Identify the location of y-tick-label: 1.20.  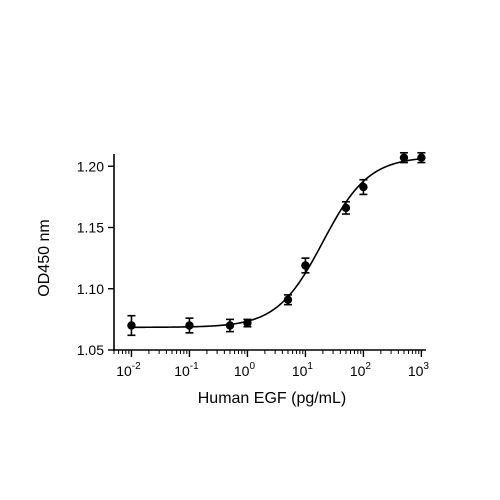
(90, 166).